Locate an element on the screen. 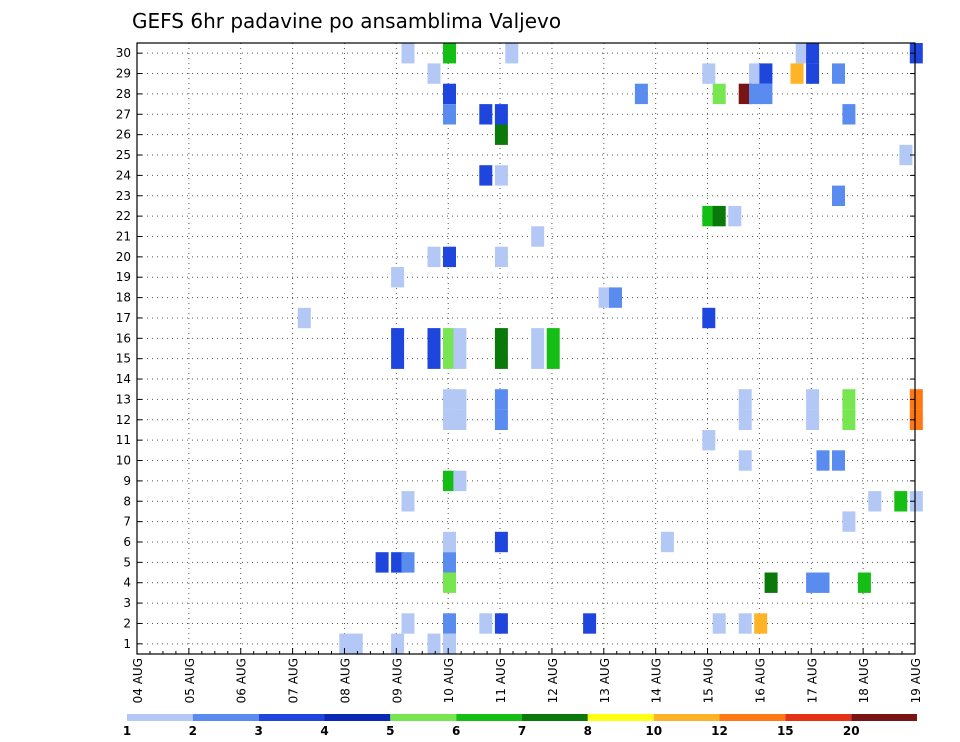  x-tick-label: 12 AUG is located at coordinates (553, 680).